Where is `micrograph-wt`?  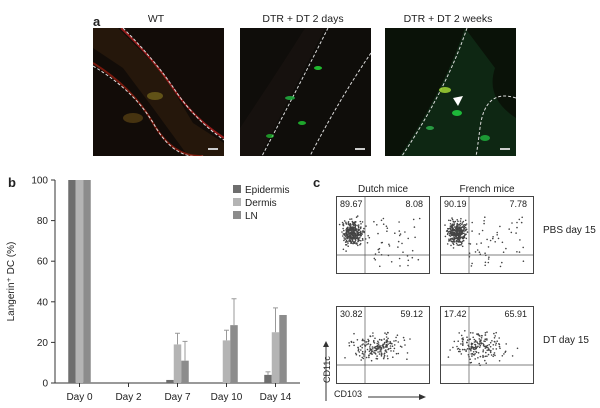
micrograph-wt is located at coordinates (158, 92).